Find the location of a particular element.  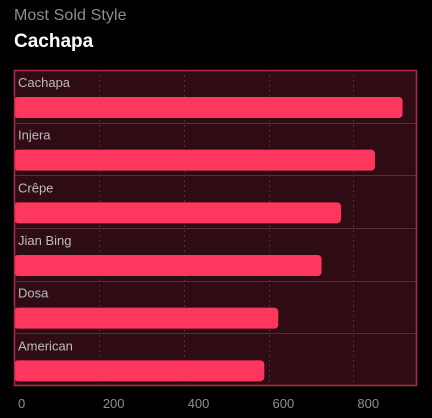

category-label: Jian Bing is located at coordinates (44, 240).